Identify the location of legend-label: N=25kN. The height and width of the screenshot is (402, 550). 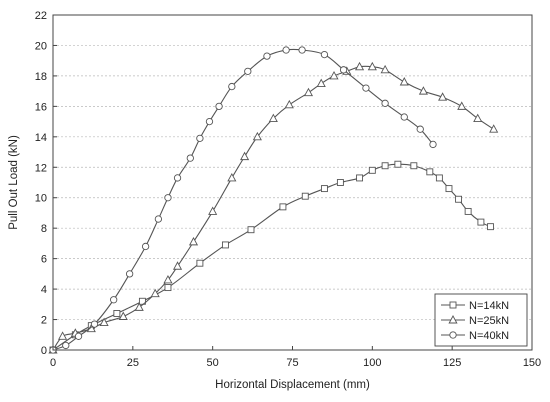
(489, 321).